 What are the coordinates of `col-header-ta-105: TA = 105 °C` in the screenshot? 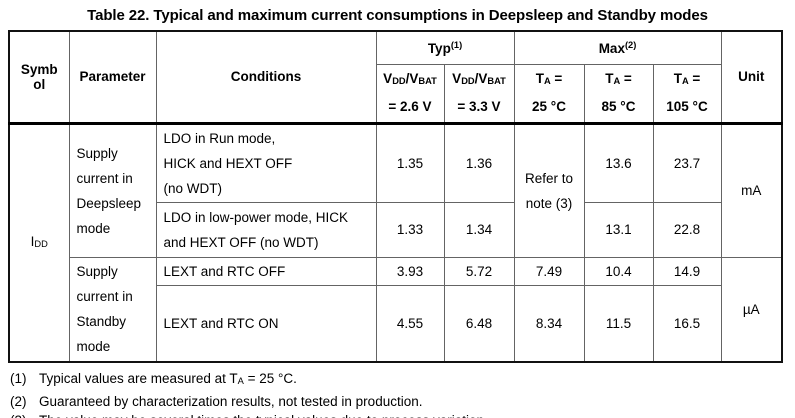 It's located at (687, 93).